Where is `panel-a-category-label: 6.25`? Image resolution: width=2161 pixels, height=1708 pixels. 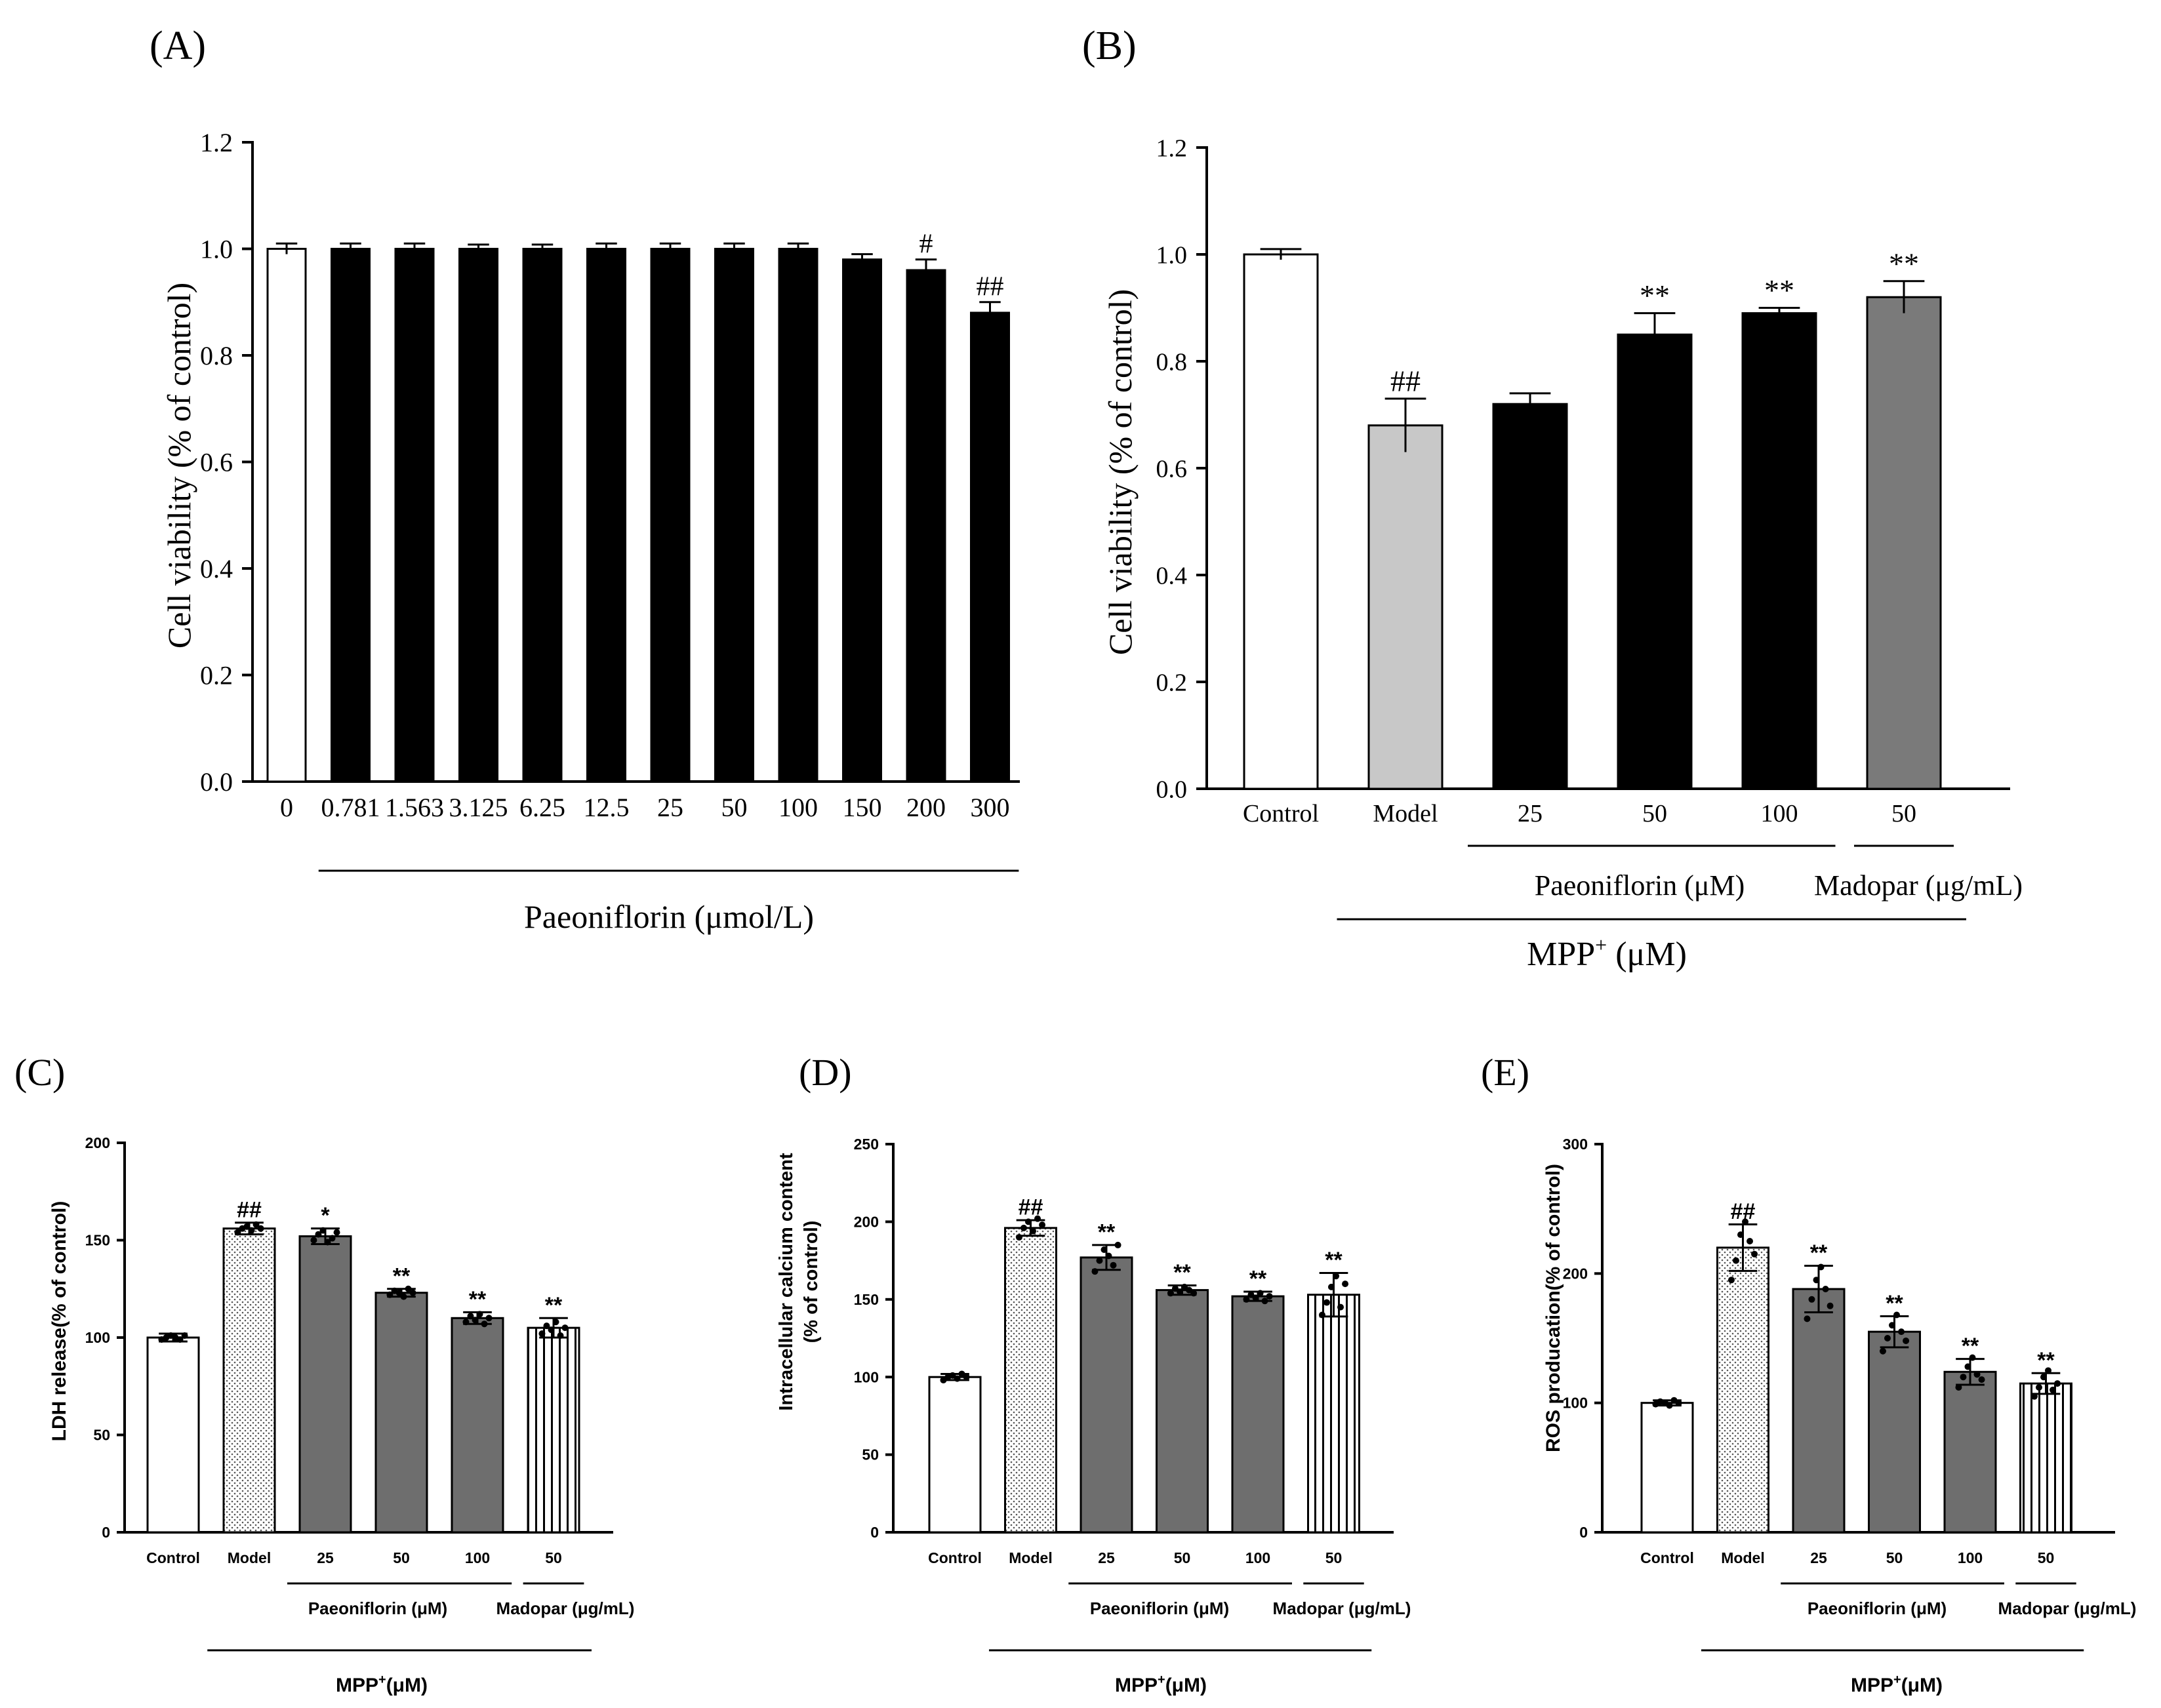 panel-a-category-label: 6.25 is located at coordinates (542, 807).